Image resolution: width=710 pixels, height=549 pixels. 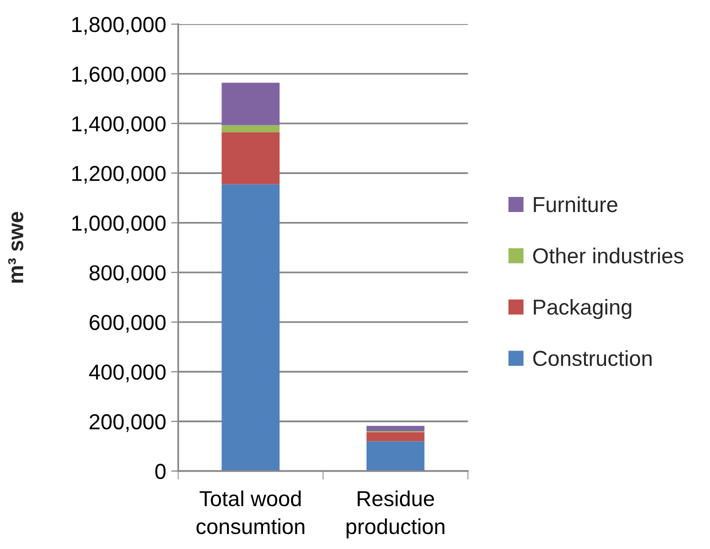 What do you see at coordinates (395, 514) in the screenshot?
I see `x-tick-label: Residue production` at bounding box center [395, 514].